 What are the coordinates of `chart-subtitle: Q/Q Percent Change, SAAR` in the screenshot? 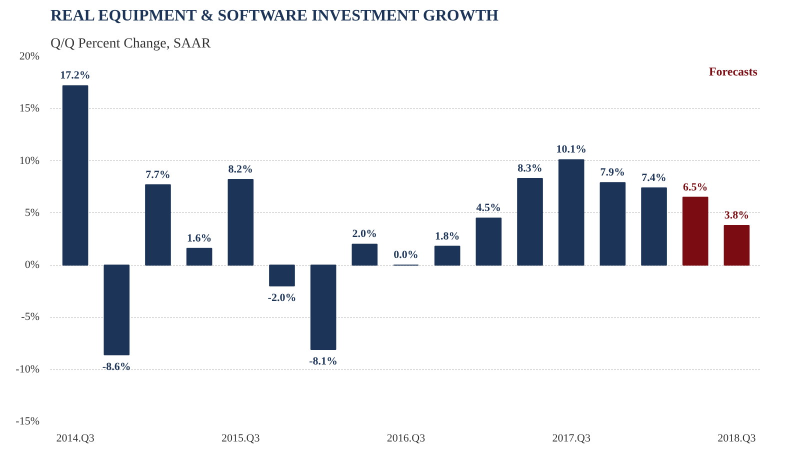 It's located at (131, 44).